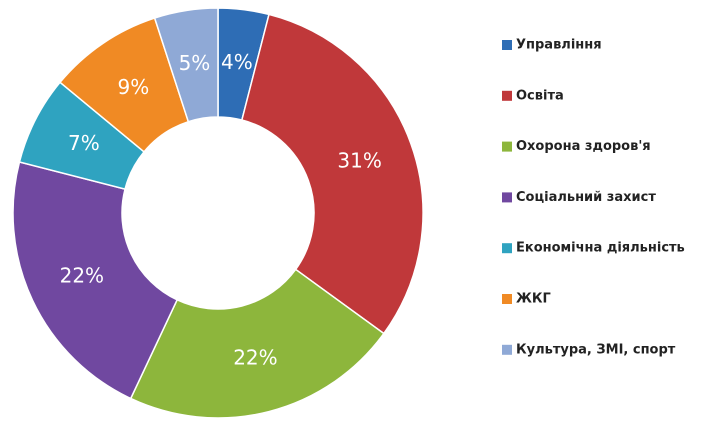  Describe the element at coordinates (134, 87) in the screenshot. I see `data-label: 9%` at that location.